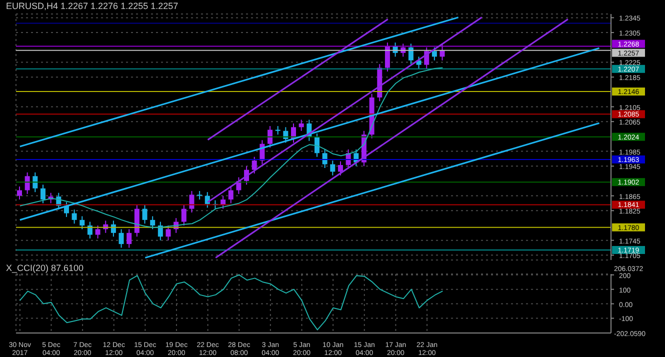 The image size is (665, 357). Describe the element at coordinates (231, 302) in the screenshot. I see `line-series` at that location.